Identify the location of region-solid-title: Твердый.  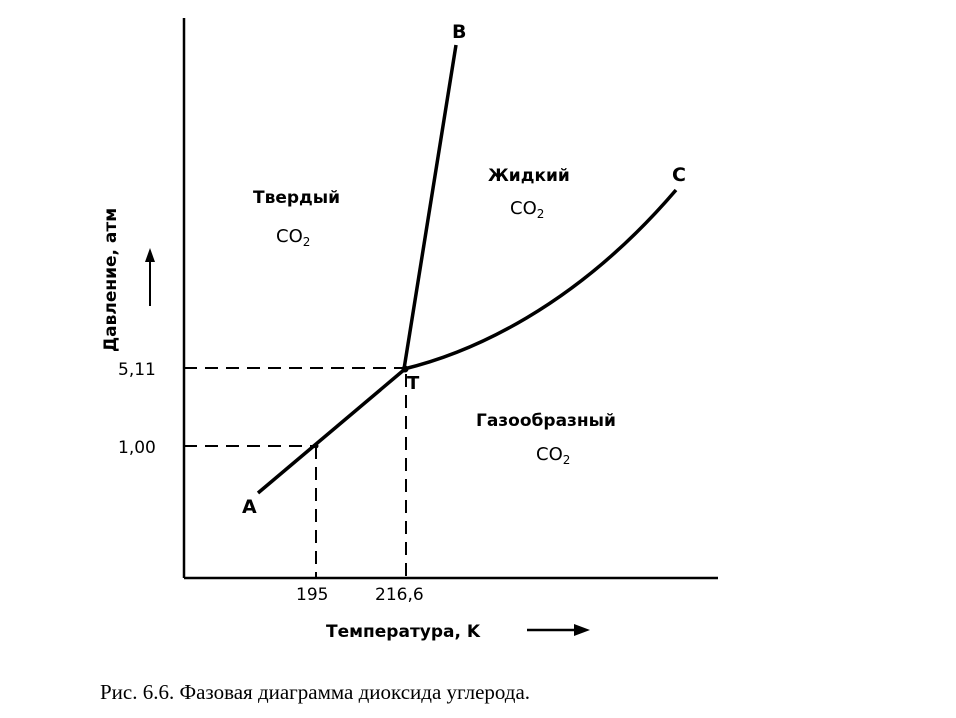
(296, 198).